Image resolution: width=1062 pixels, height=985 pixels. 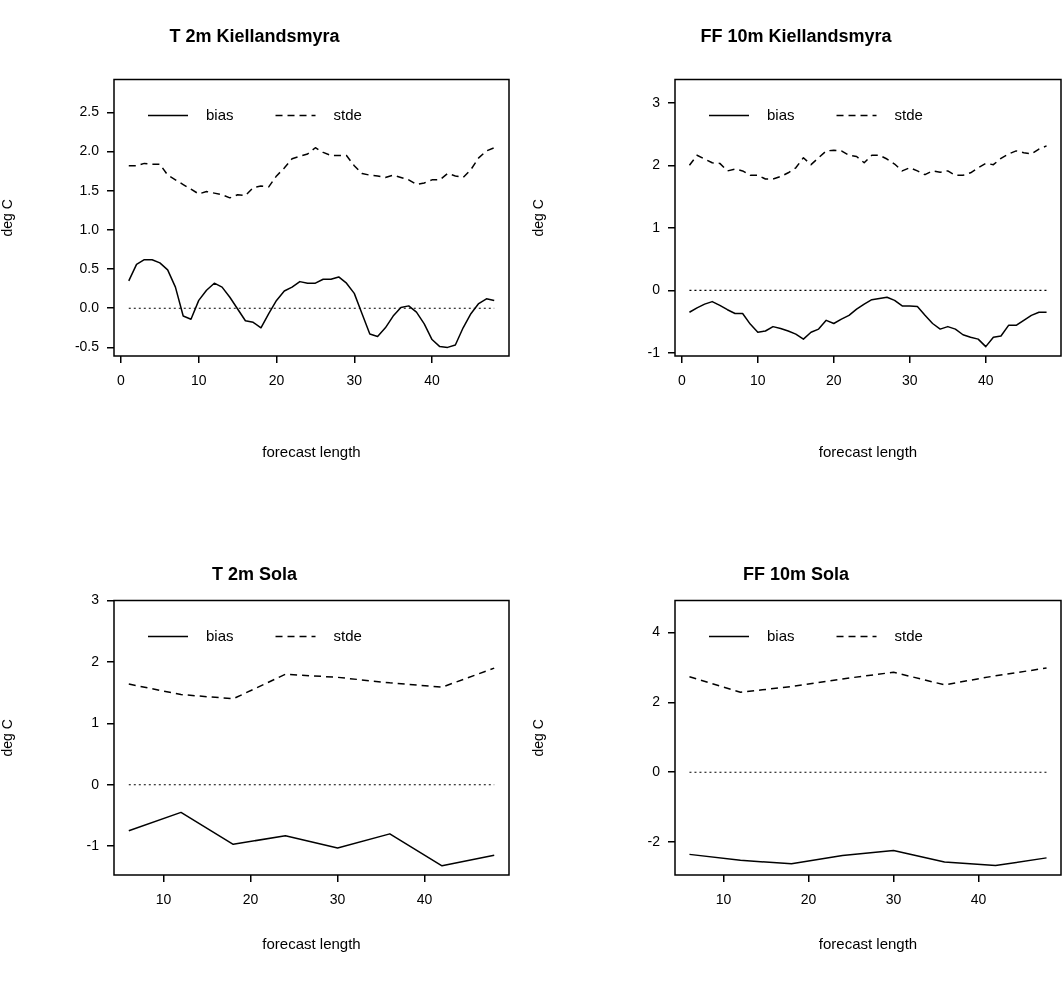 I want to click on chart-title: T 2m Kiellandsmyra, so click(x=255, y=35).